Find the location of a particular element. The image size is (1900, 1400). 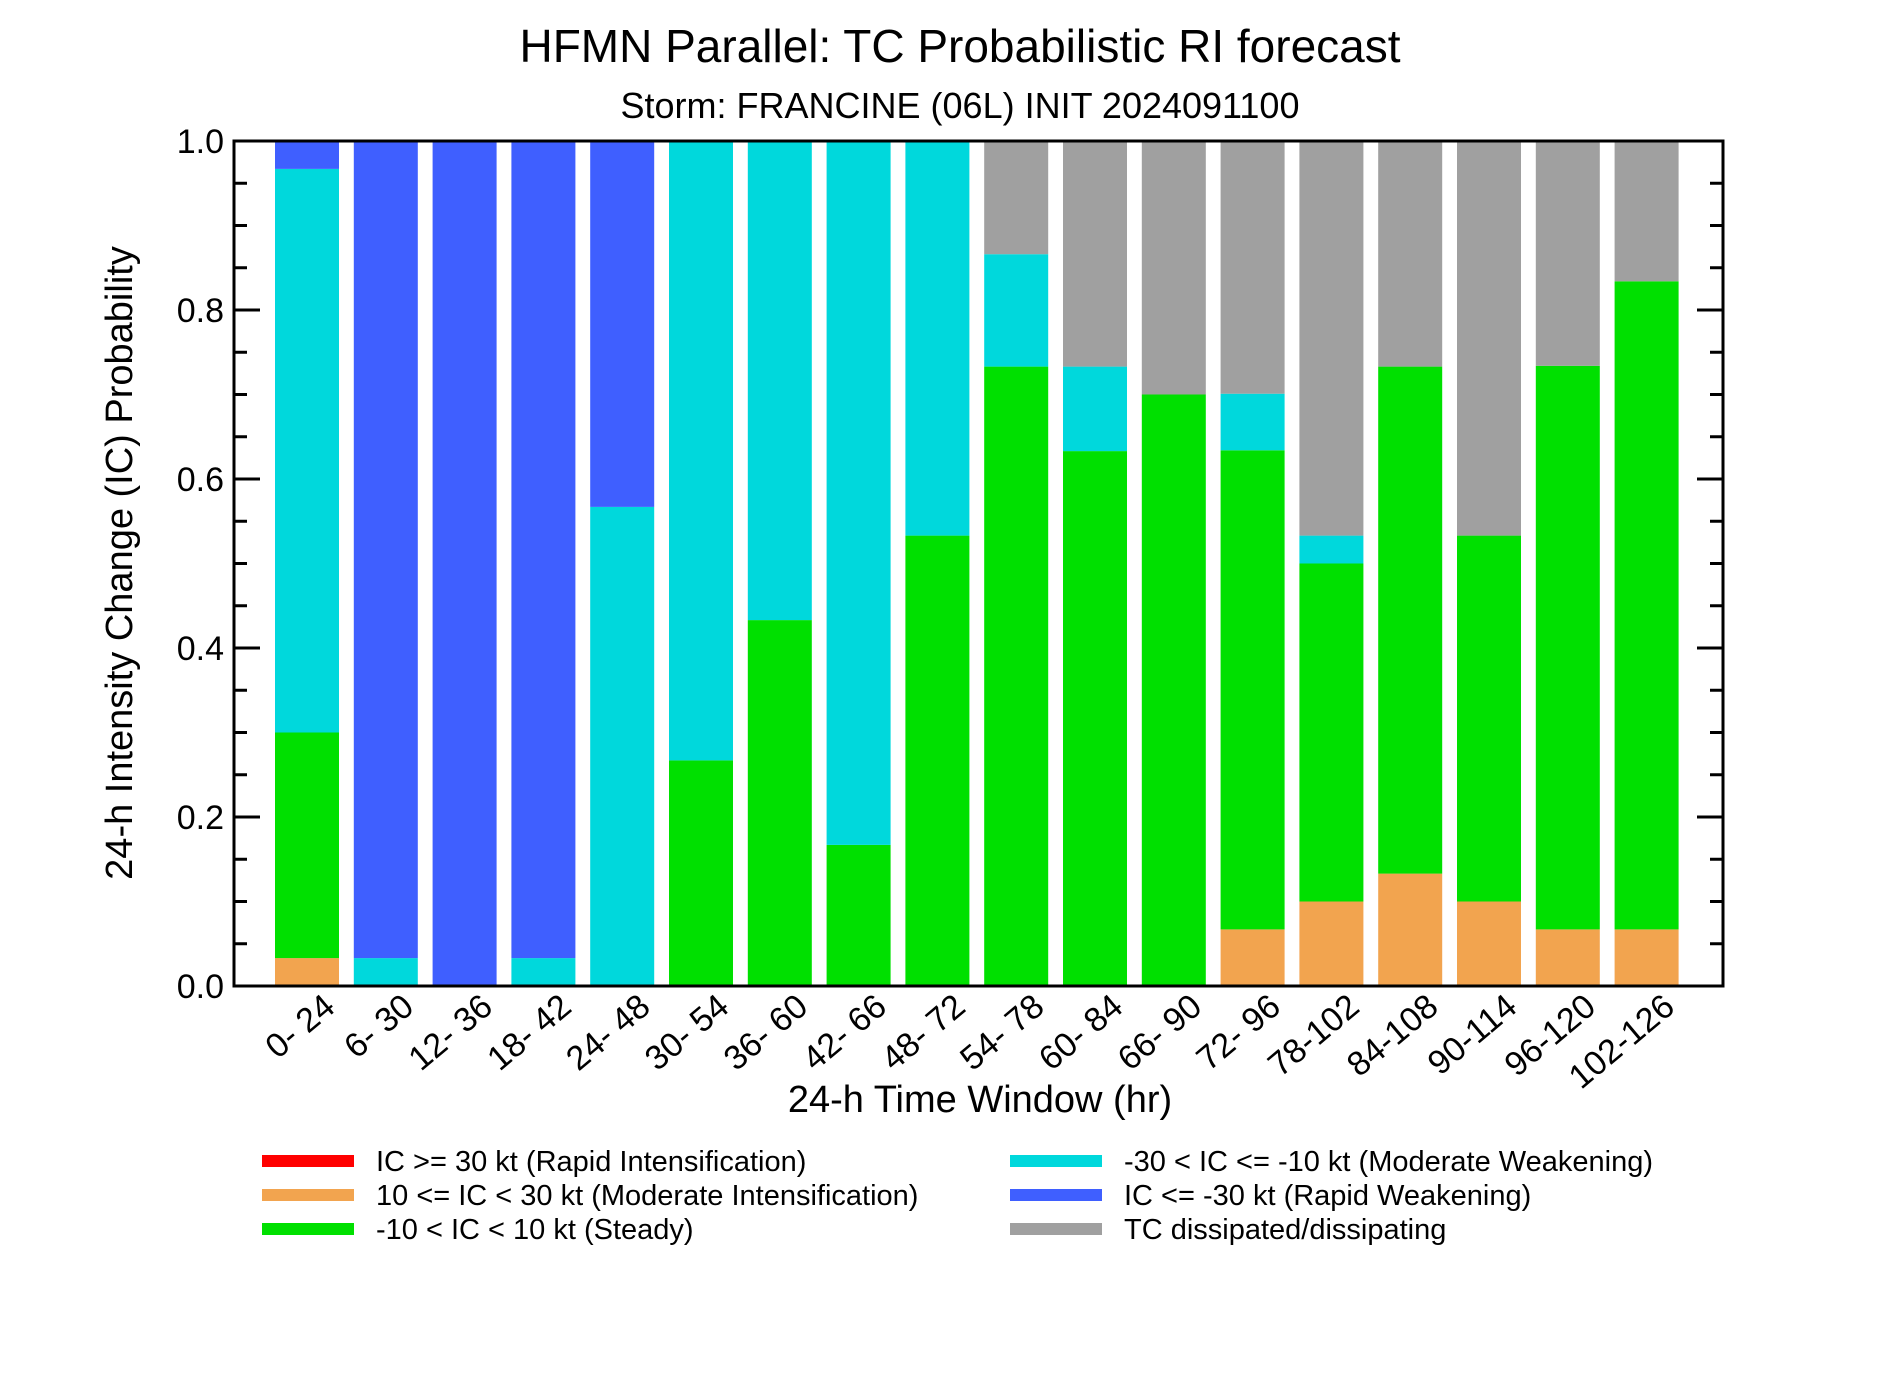

legend-label: TC dissipated/dissipating is located at coordinates (1285, 1230).